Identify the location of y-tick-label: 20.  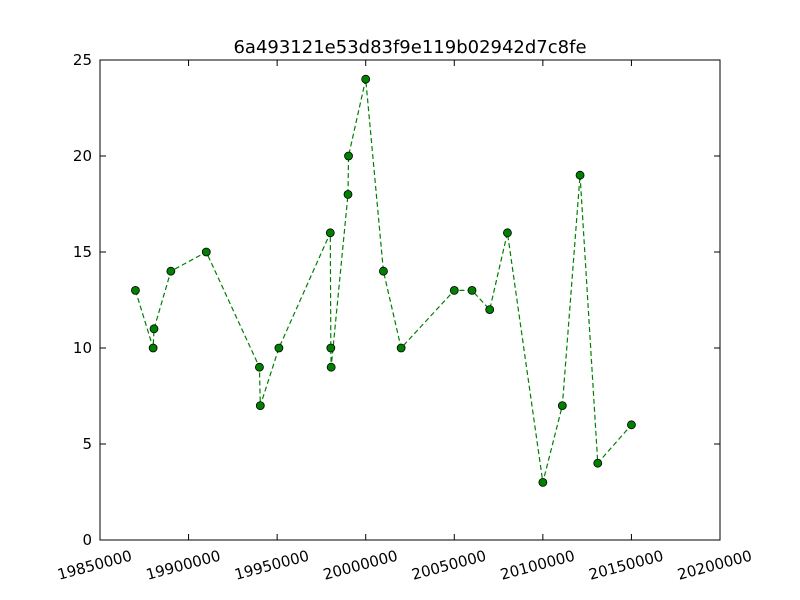
(82, 156).